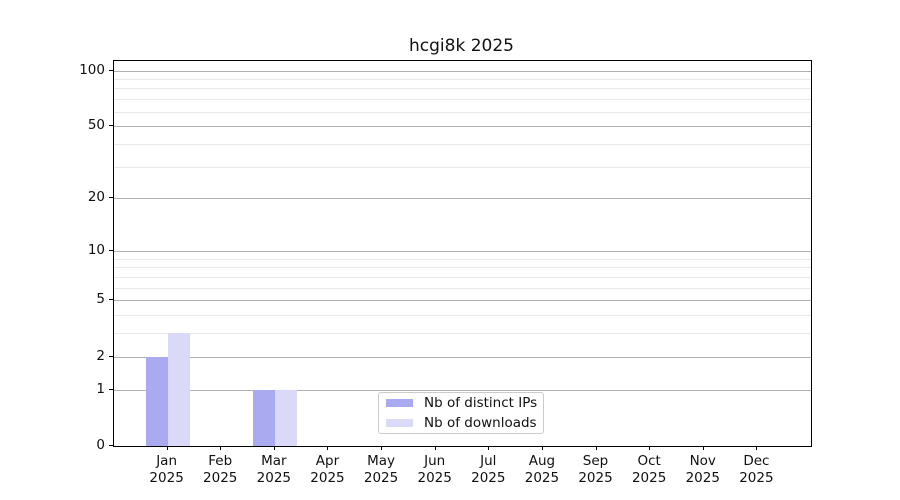 This screenshot has width=900, height=500. I want to click on x-tick-label: Jun 2025, so click(434, 469).